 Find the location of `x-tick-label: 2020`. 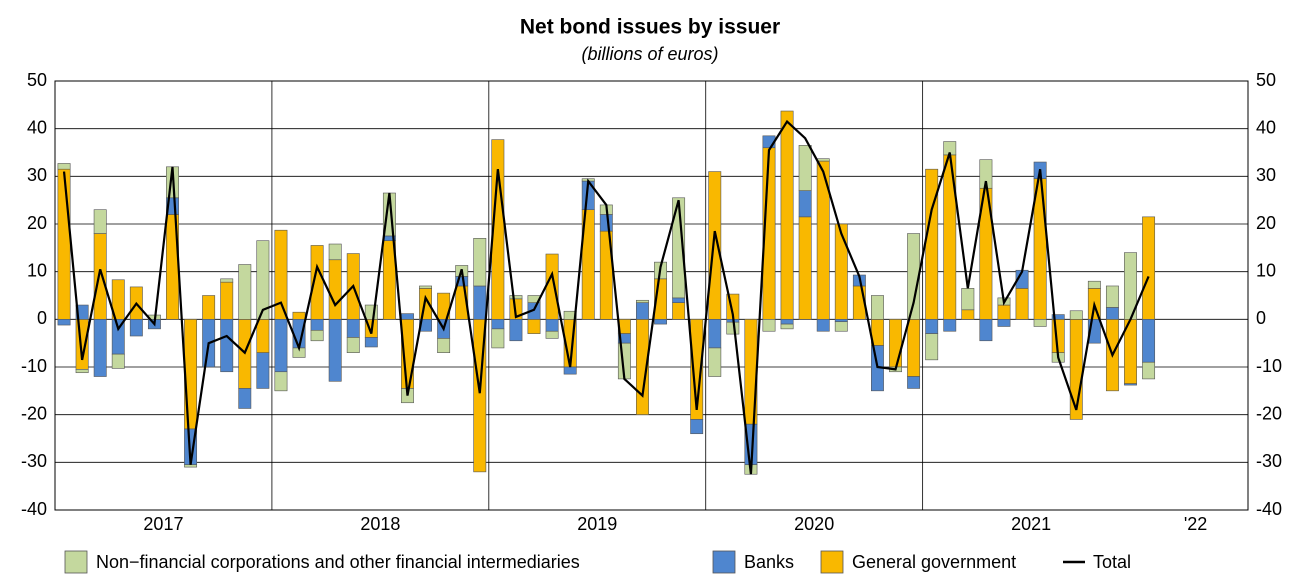

x-tick-label: 2020 is located at coordinates (814, 524).